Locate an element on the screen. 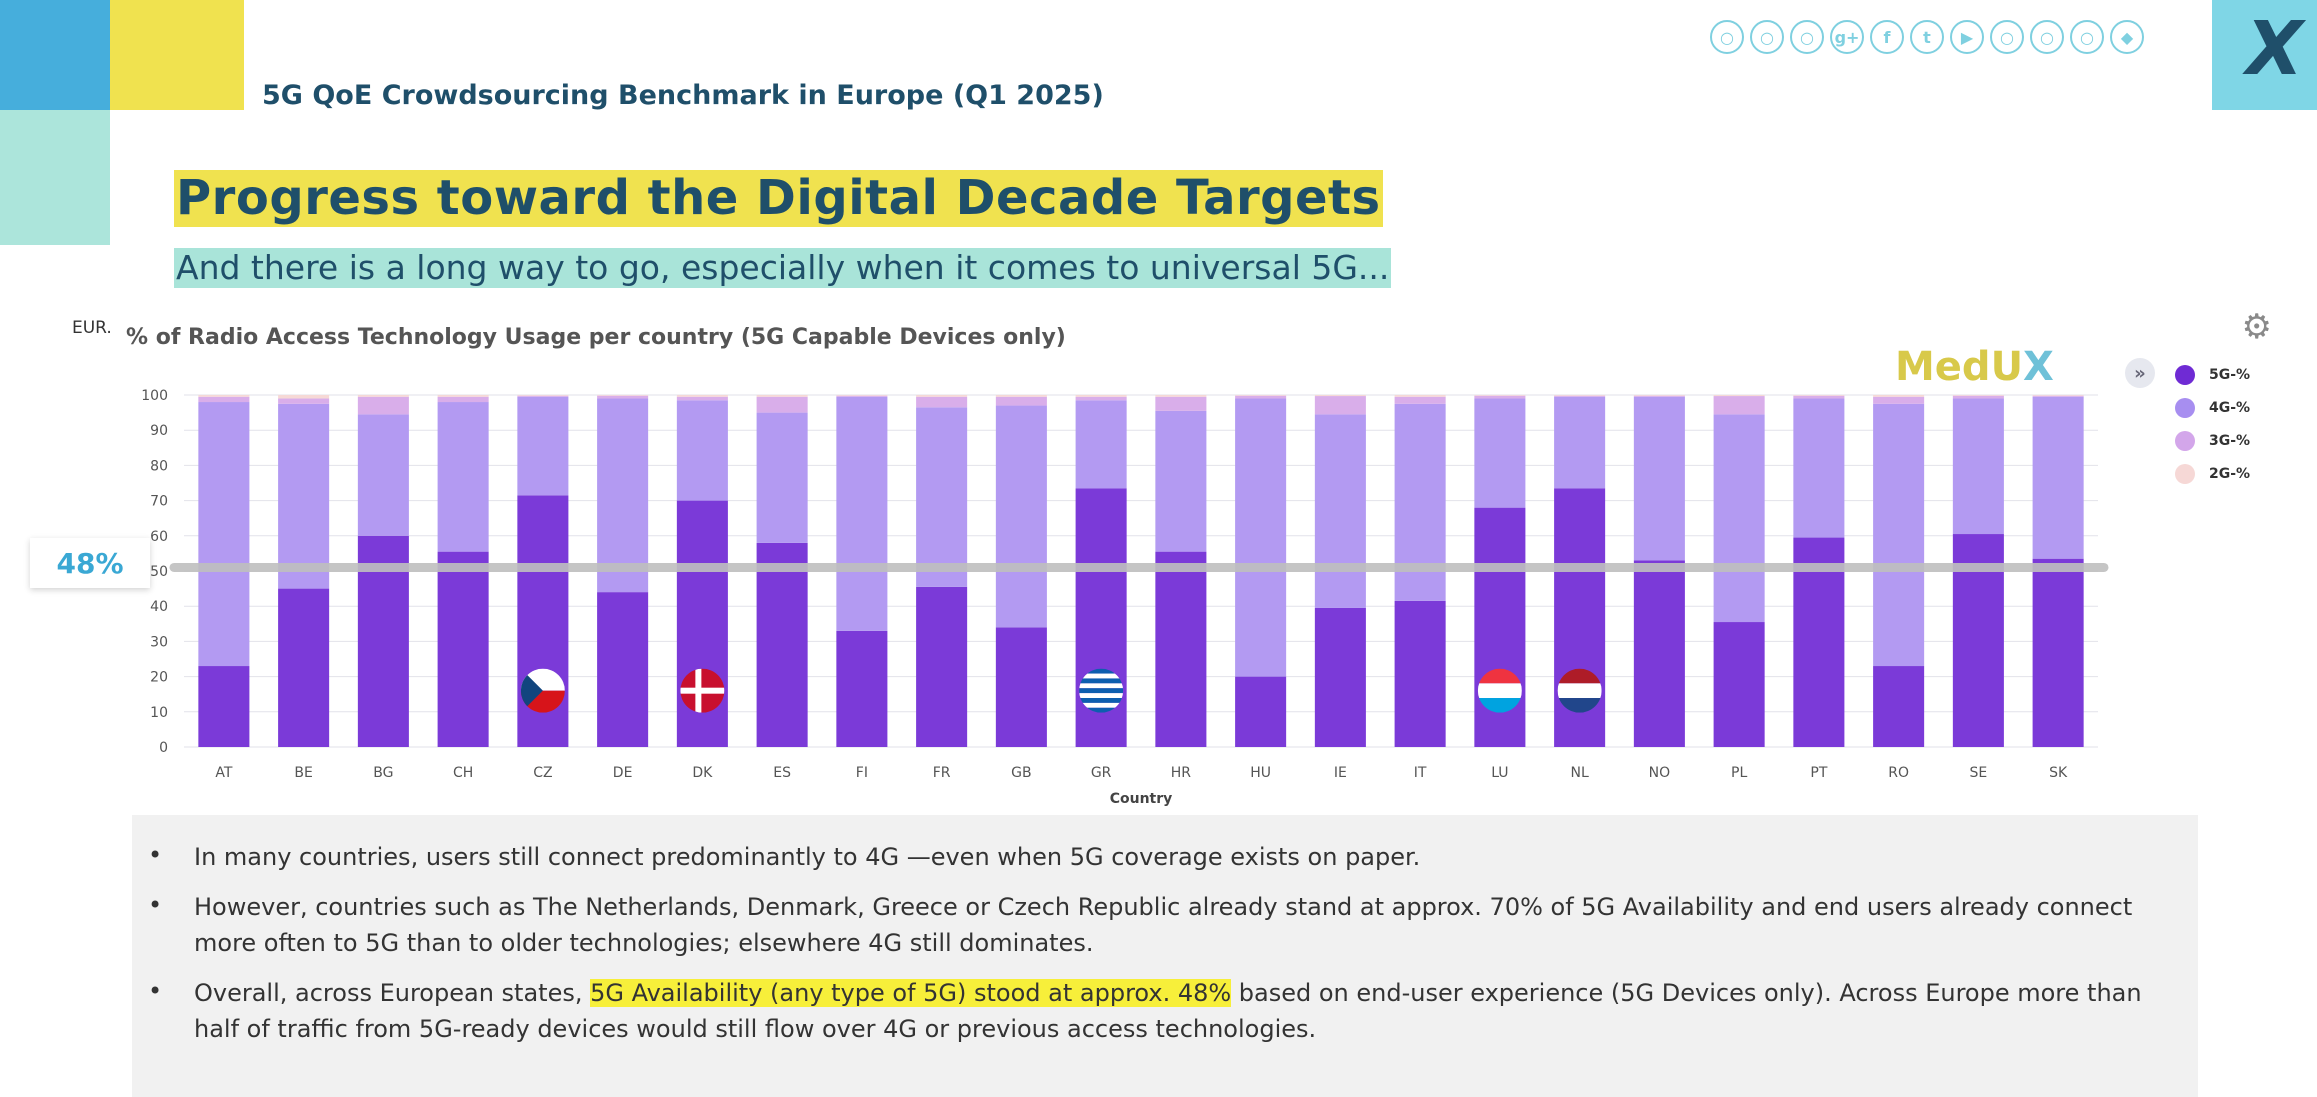  top-icon-bar: ○ ○ ○ g+ f t ▶ ○ ○ ○ ◆ is located at coordinates (1927, 37).